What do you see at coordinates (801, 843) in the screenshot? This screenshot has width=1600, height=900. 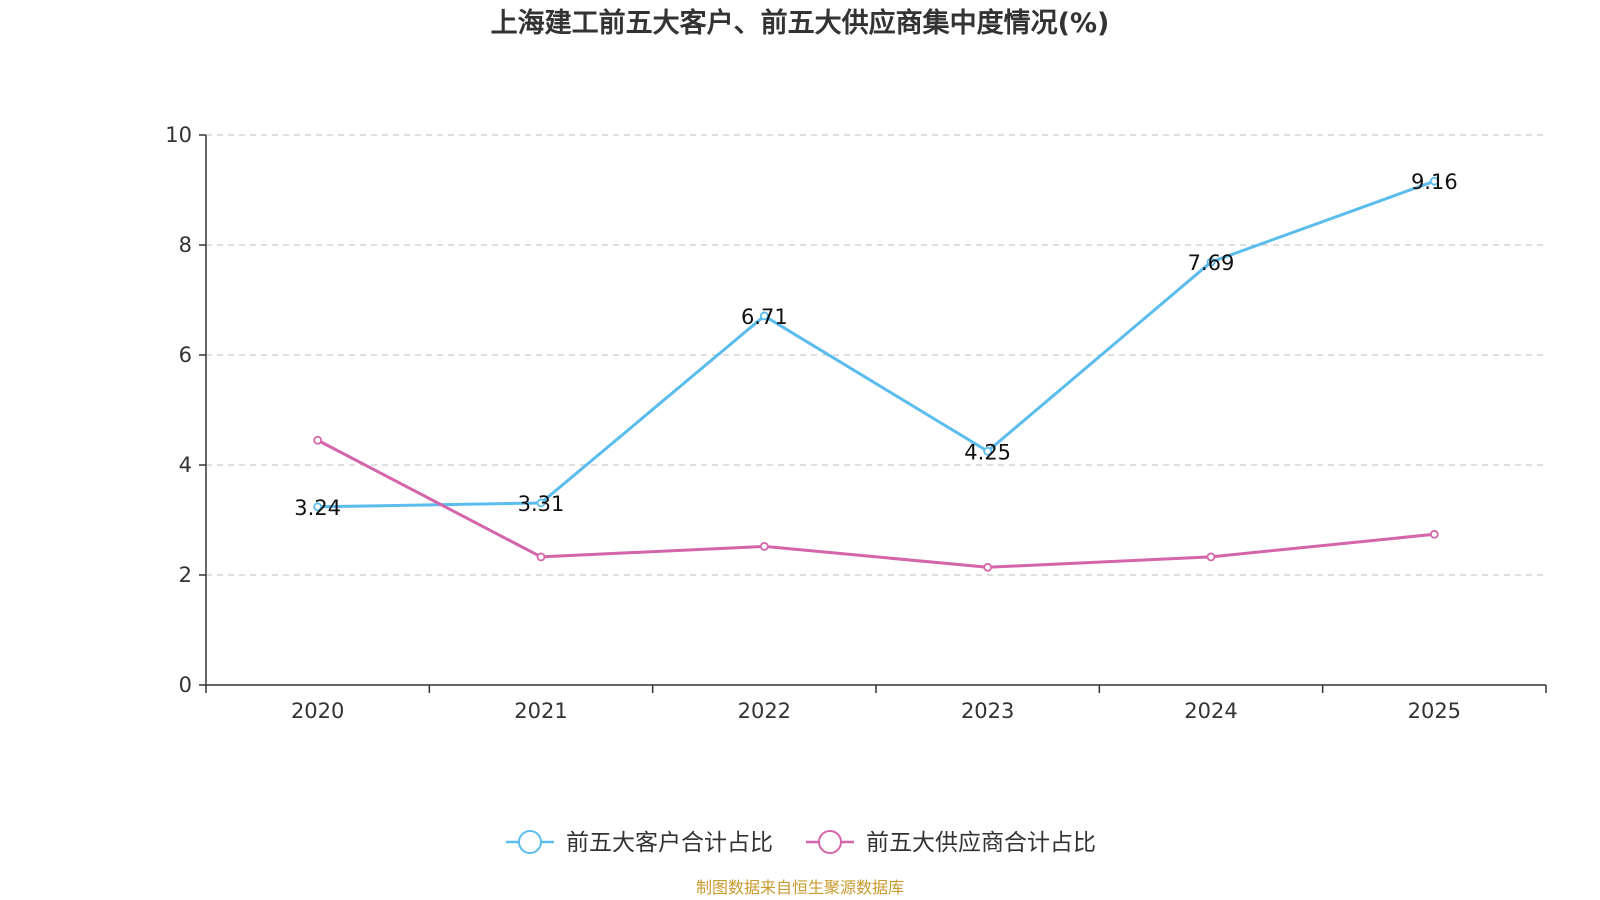 I see `legend: 前五大客户合计占比 前五大供应商合计占比` at bounding box center [801, 843].